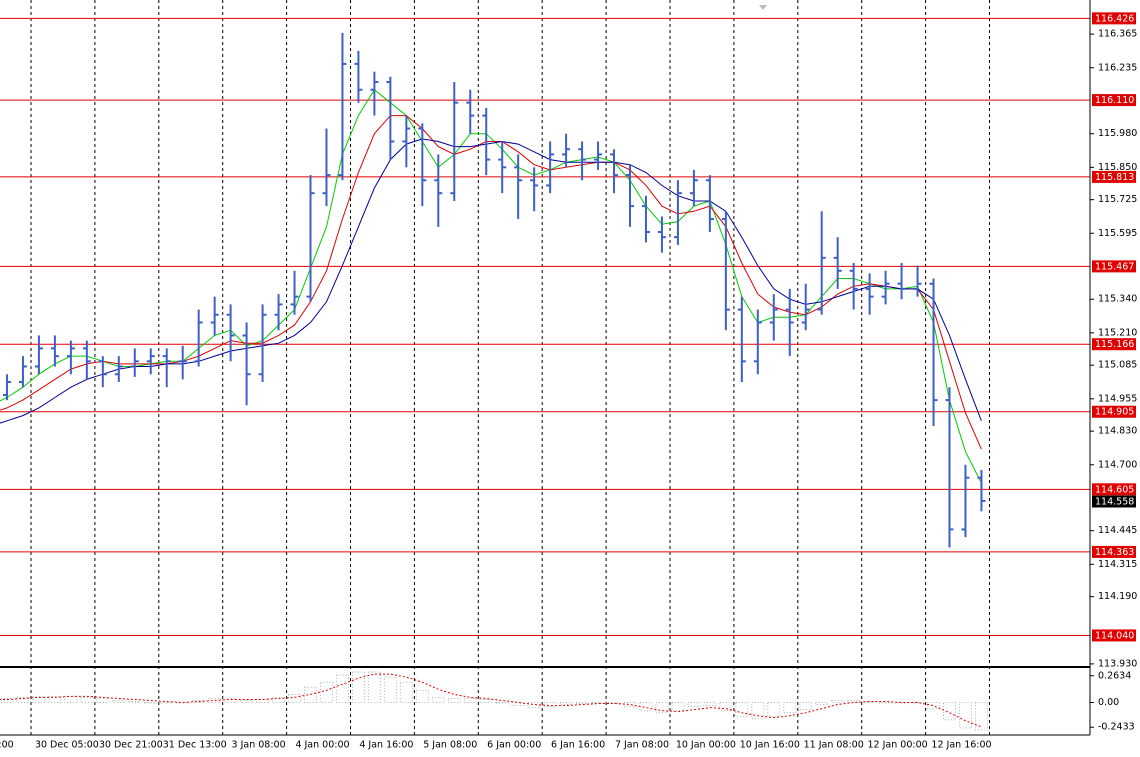 This screenshot has height=757, width=1140. I want to click on last-price-label: 114.558, so click(1114, 501).